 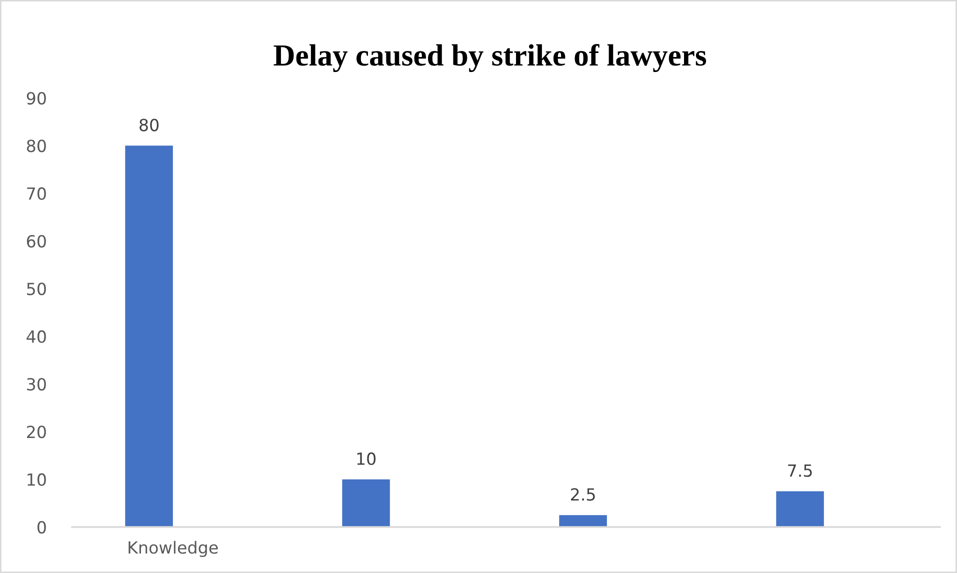 I want to click on y-tick-label: 40, so click(x=36, y=336).